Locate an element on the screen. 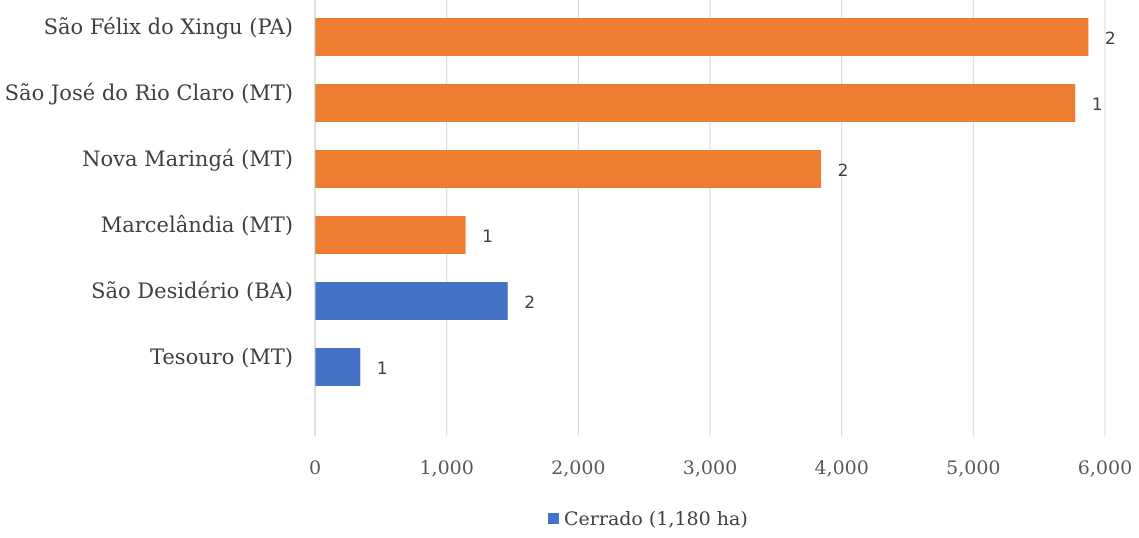 This screenshot has height=538, width=1139. legend: Cerrado (1,180 ha) is located at coordinates (648, 519).